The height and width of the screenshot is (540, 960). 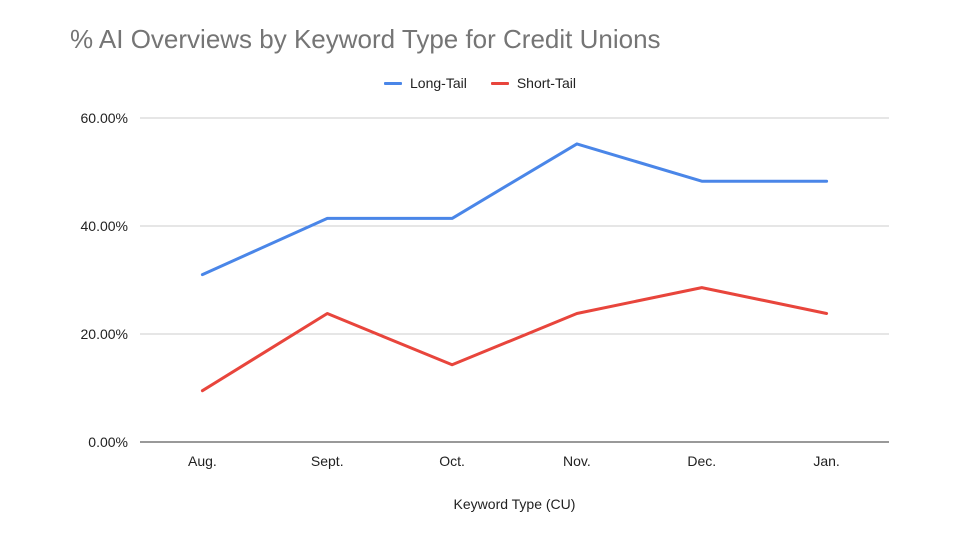 I want to click on x-tick-label: Jan., so click(x=826, y=461).